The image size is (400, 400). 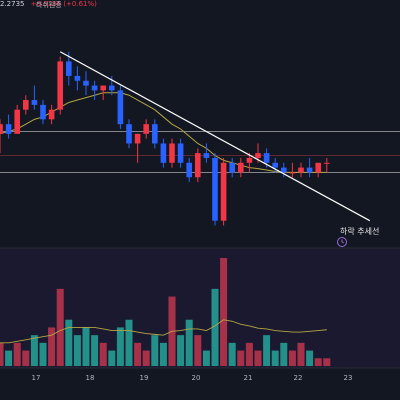 What do you see at coordinates (90, 378) in the screenshot?
I see `x-axis-tick-label: 18` at bounding box center [90, 378].